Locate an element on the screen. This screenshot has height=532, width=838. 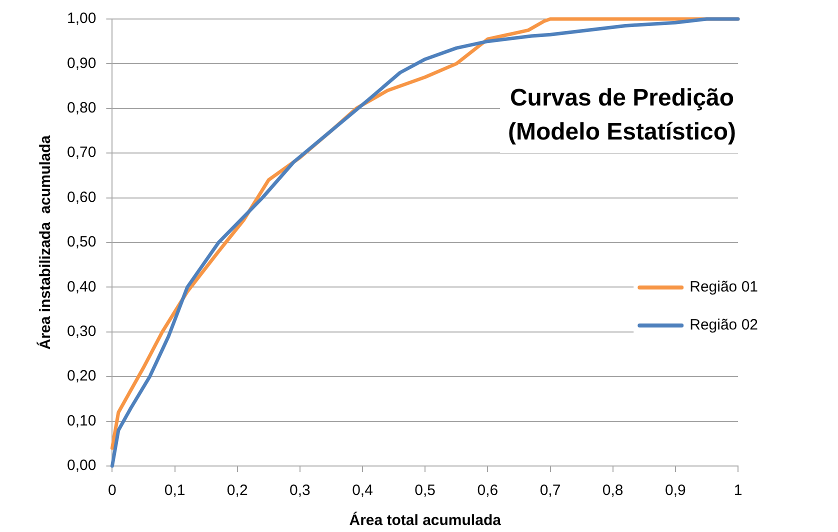
x-tick-label: 0,3 is located at coordinates (300, 491).